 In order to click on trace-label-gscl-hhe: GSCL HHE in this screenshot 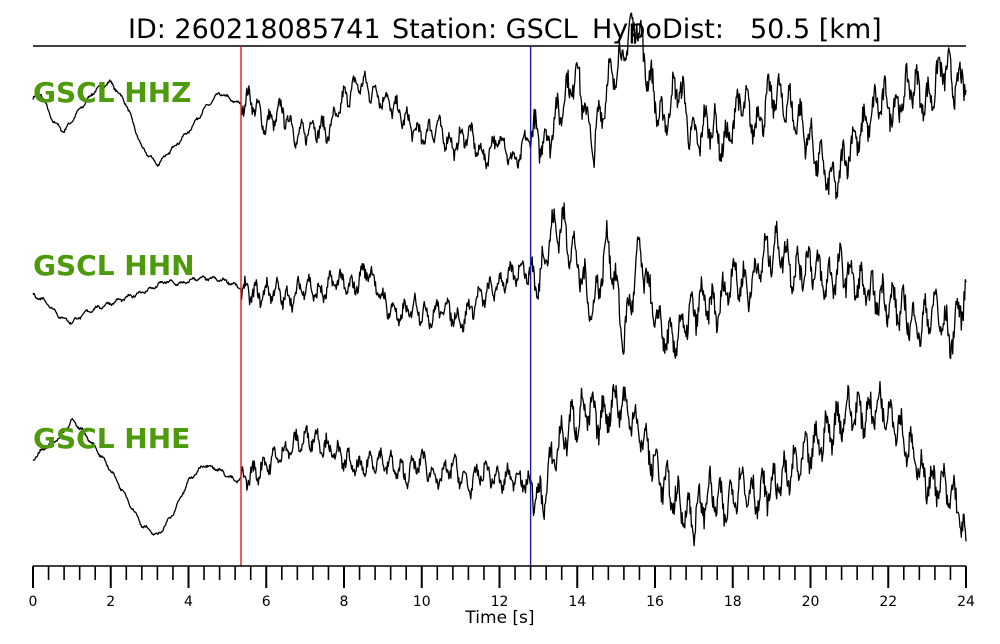, I will do `click(111, 438)`.